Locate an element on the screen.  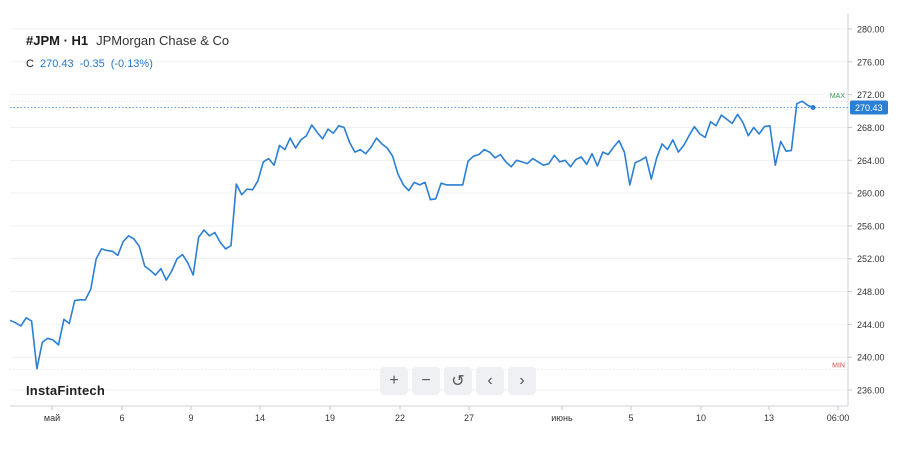
last-price-badge: 270.43 is located at coordinates (869, 107).